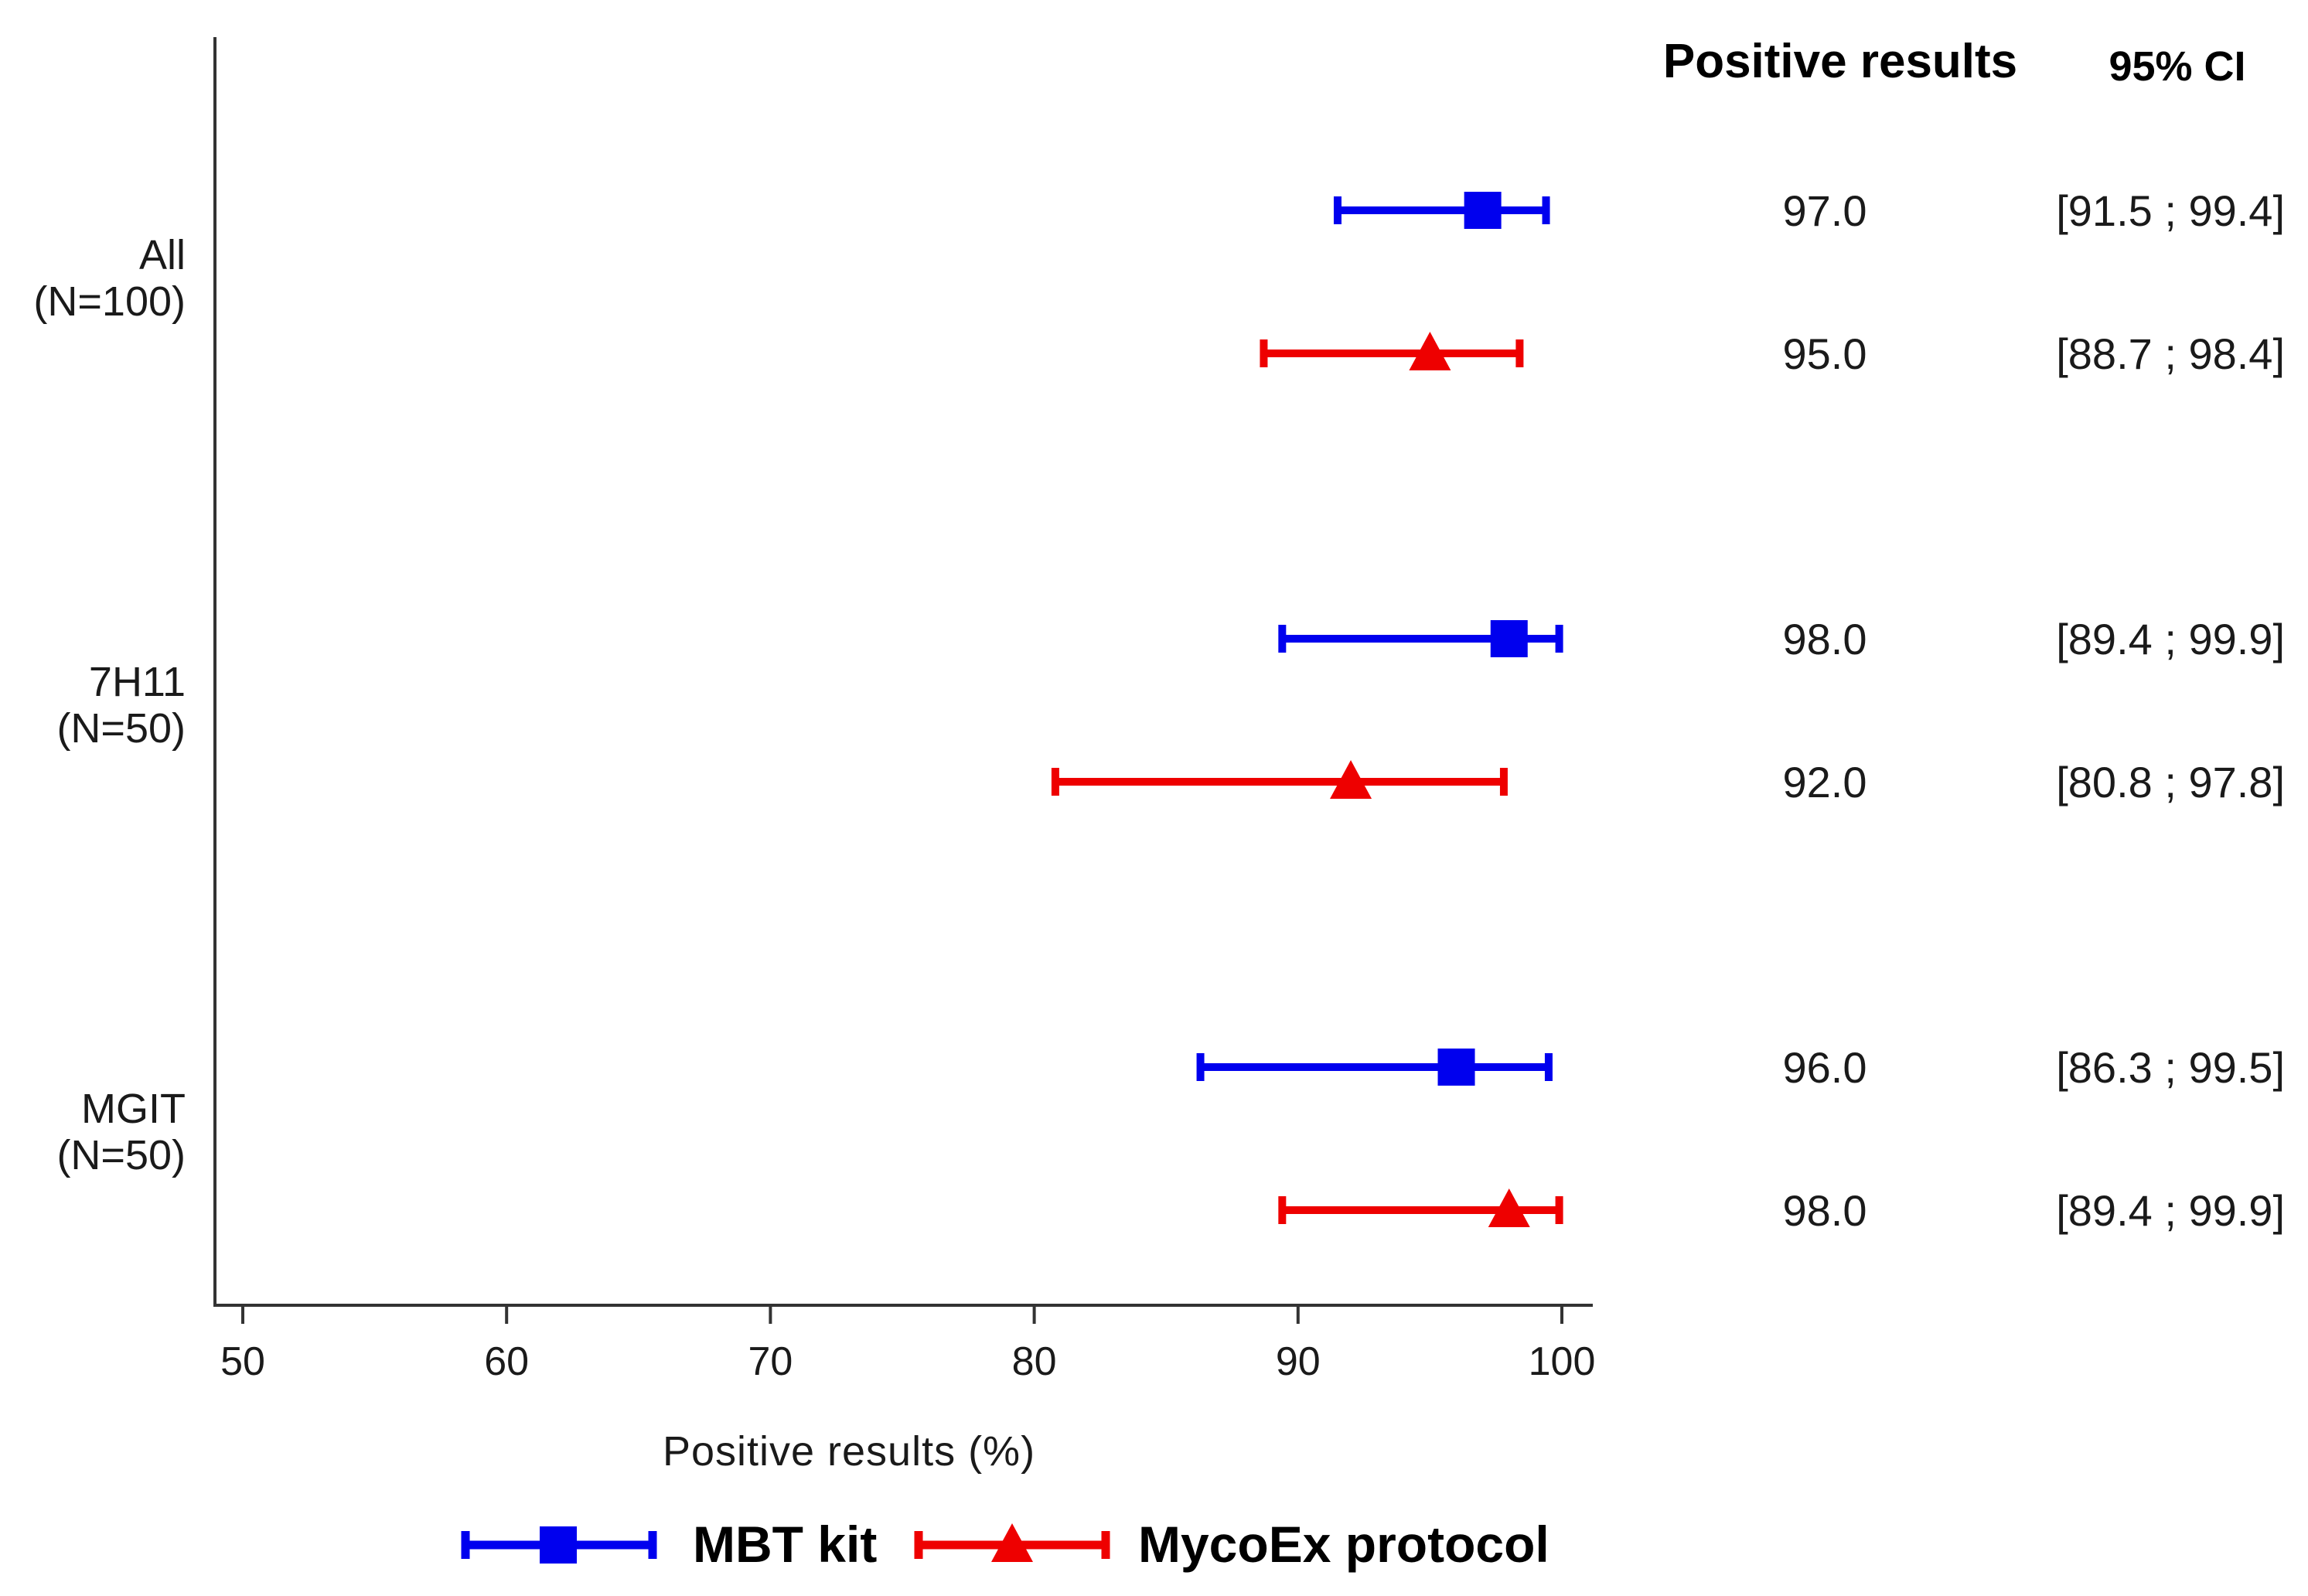 This screenshot has width=2308, height=1596. Describe the element at coordinates (2170, 1067) in the screenshot. I see `ci-label-g2-mbt: [86.3 ; 99.5]` at that location.